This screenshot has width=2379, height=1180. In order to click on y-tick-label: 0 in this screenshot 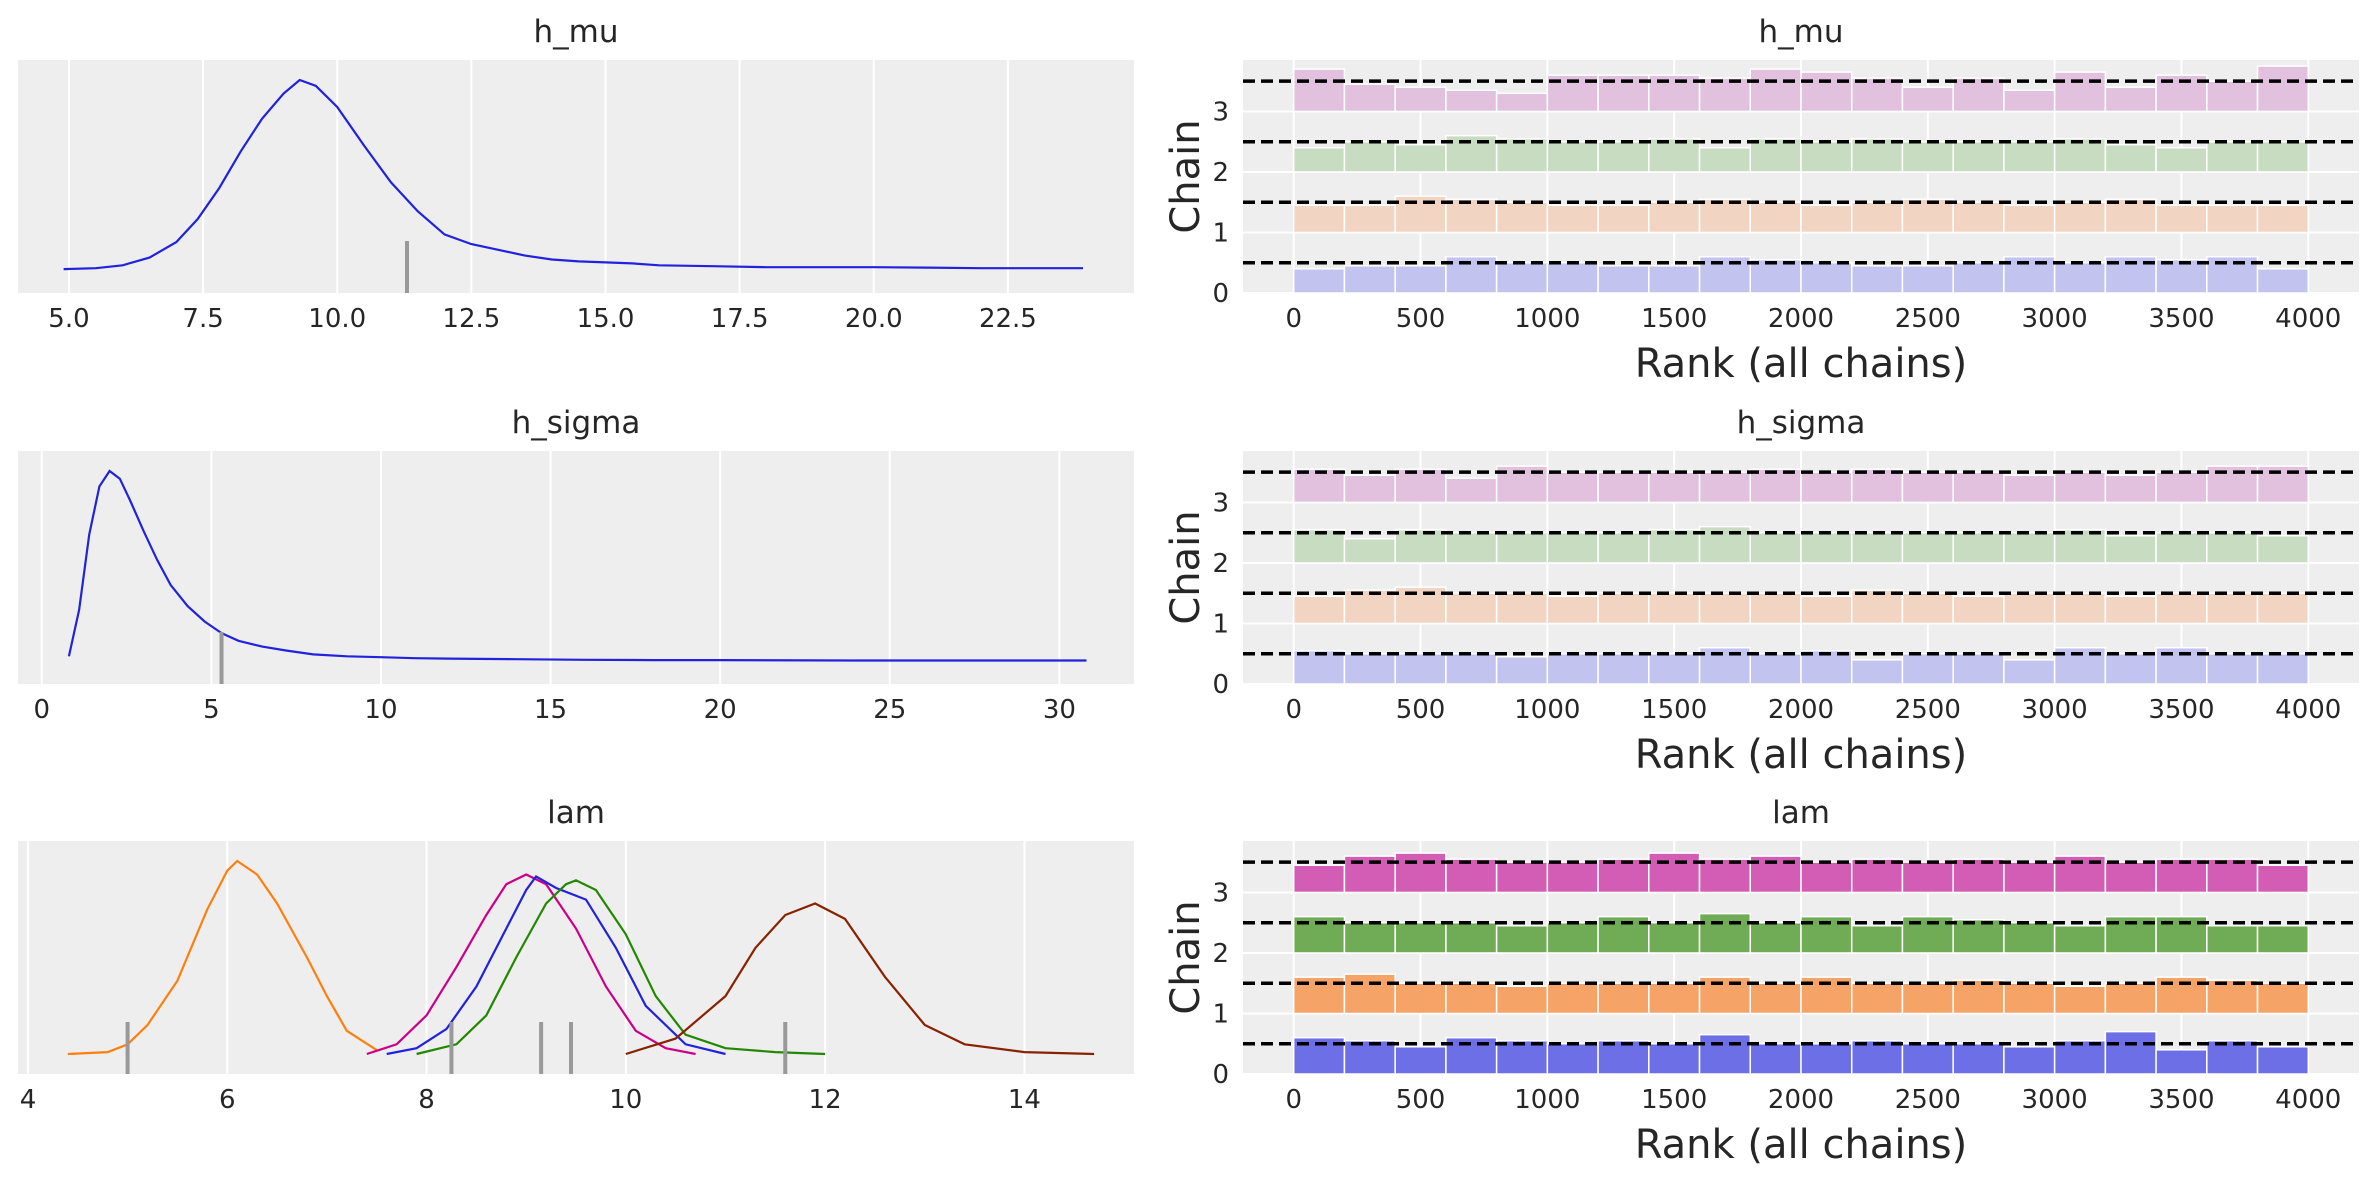, I will do `click(1220, 685)`.